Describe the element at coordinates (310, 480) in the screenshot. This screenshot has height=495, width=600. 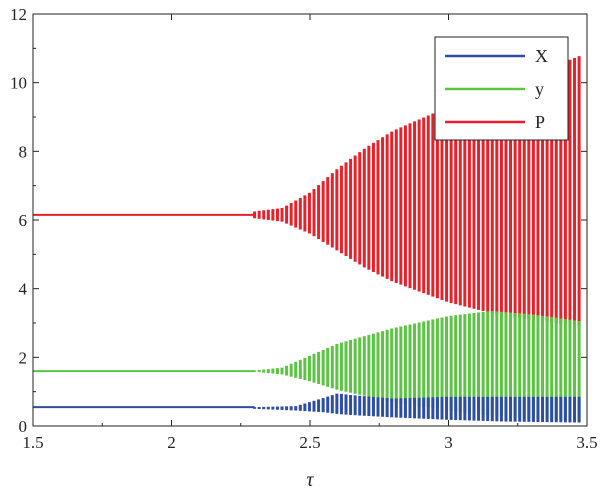
I see `x-axis-title: τ` at that location.